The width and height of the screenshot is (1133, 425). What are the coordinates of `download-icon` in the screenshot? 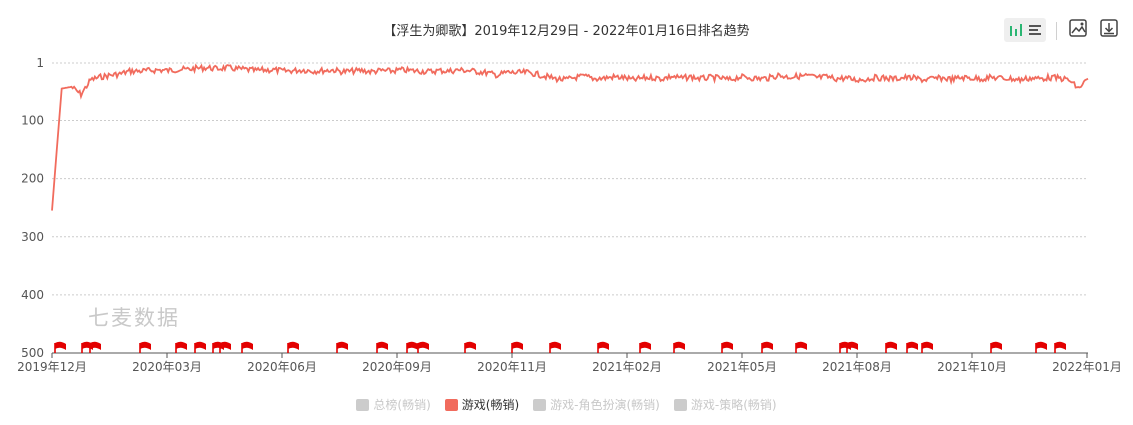 It's located at (1109, 30).